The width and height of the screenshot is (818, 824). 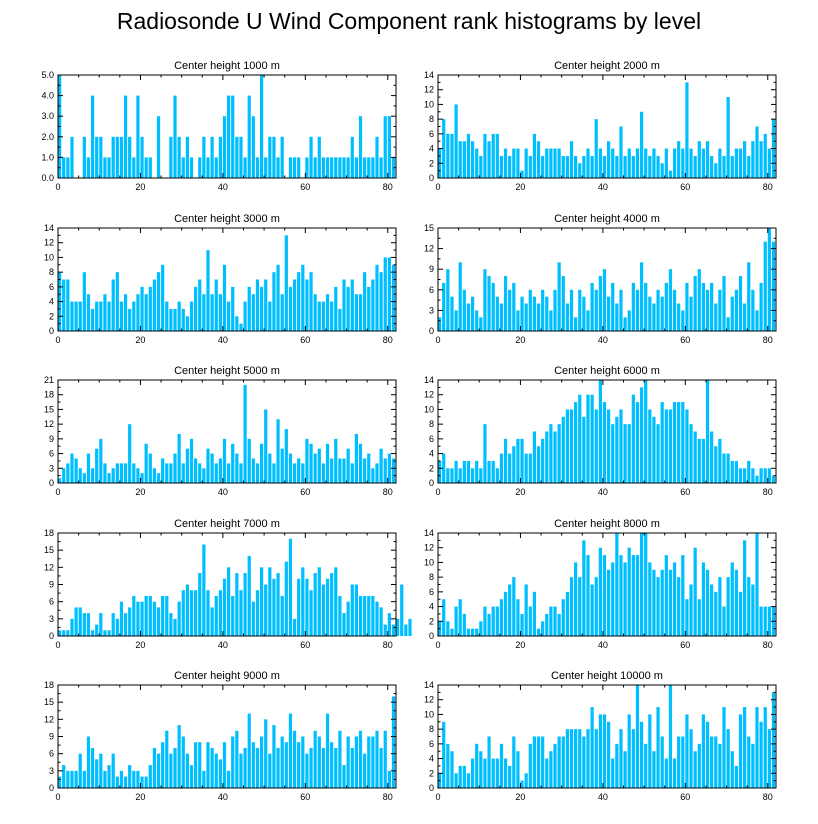 I want to click on y-tick-label: 8, so click(x=431, y=577).